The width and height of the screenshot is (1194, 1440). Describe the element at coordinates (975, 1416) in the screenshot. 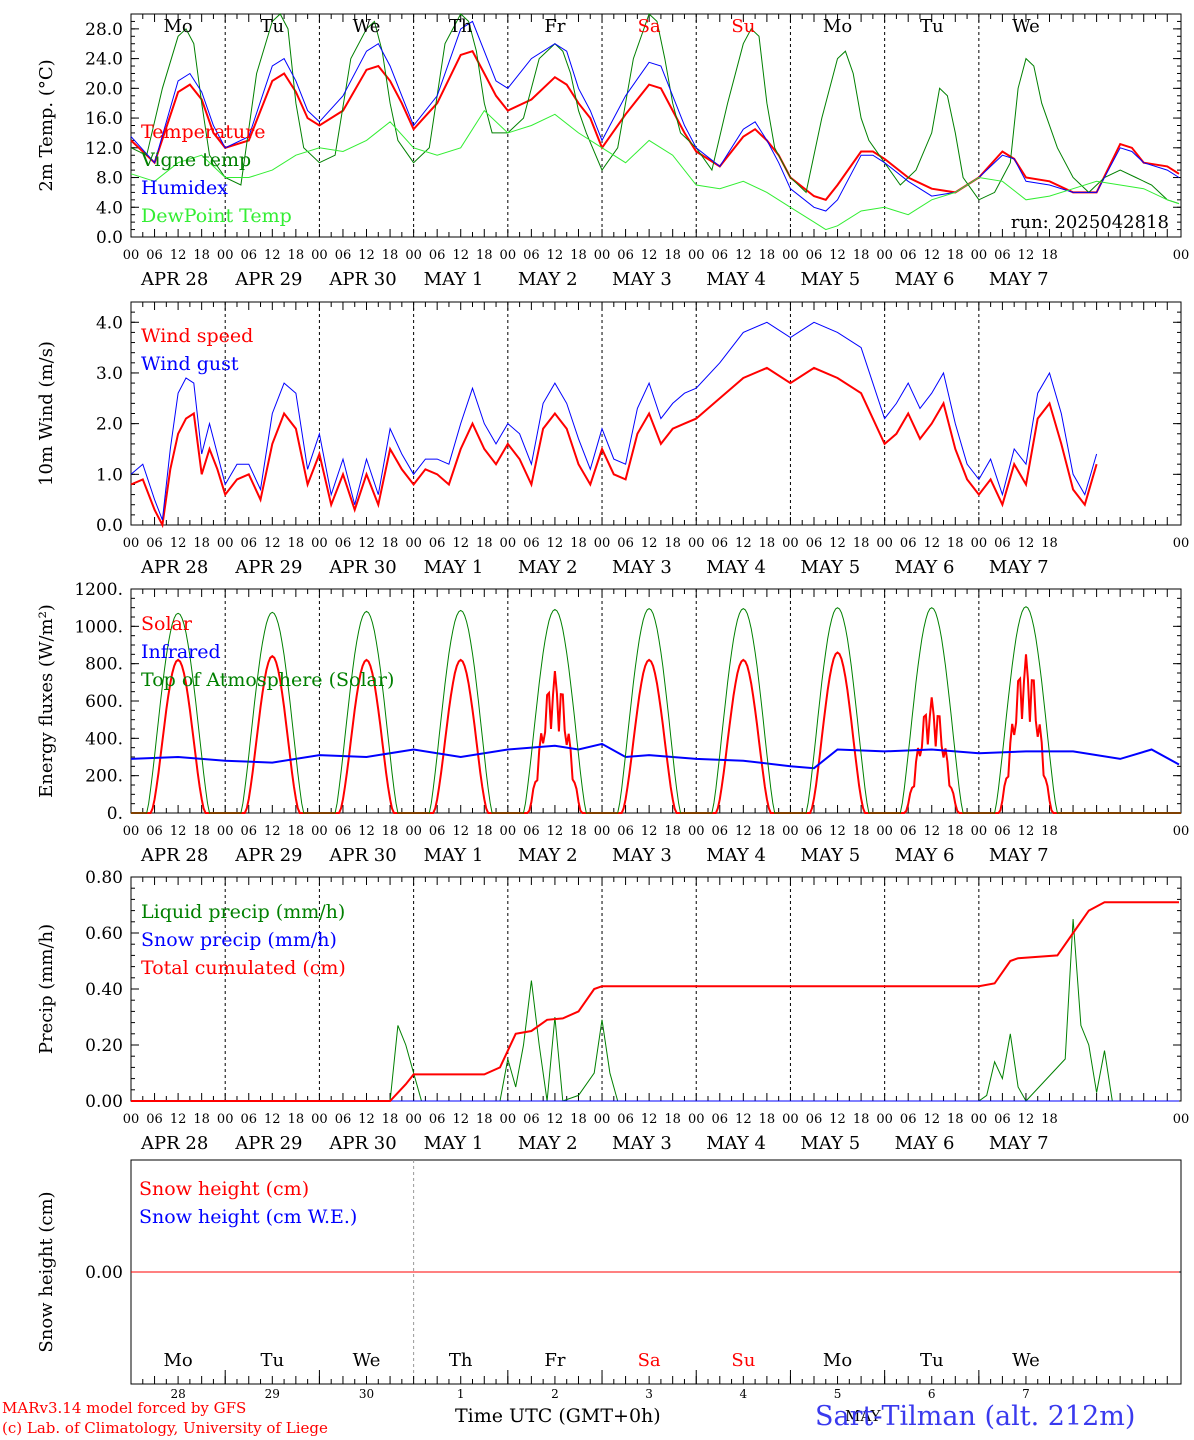

I see `station-name: Sart-Tilman (alt. 212m)` at that location.